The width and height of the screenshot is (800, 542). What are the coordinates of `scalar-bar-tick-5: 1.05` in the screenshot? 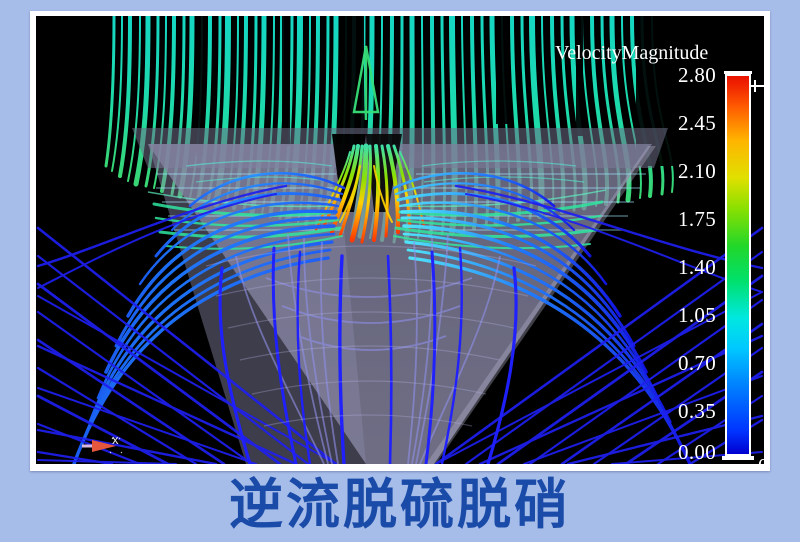 It's located at (697, 315).